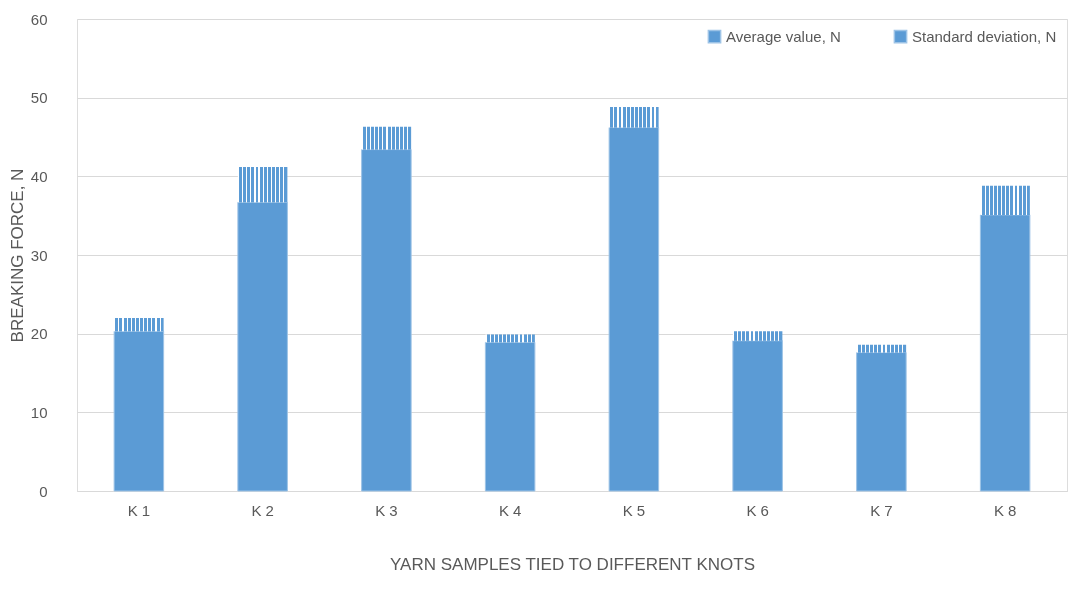 The height and width of the screenshot is (590, 1085). I want to click on x-tick-label: K 2, so click(262, 510).